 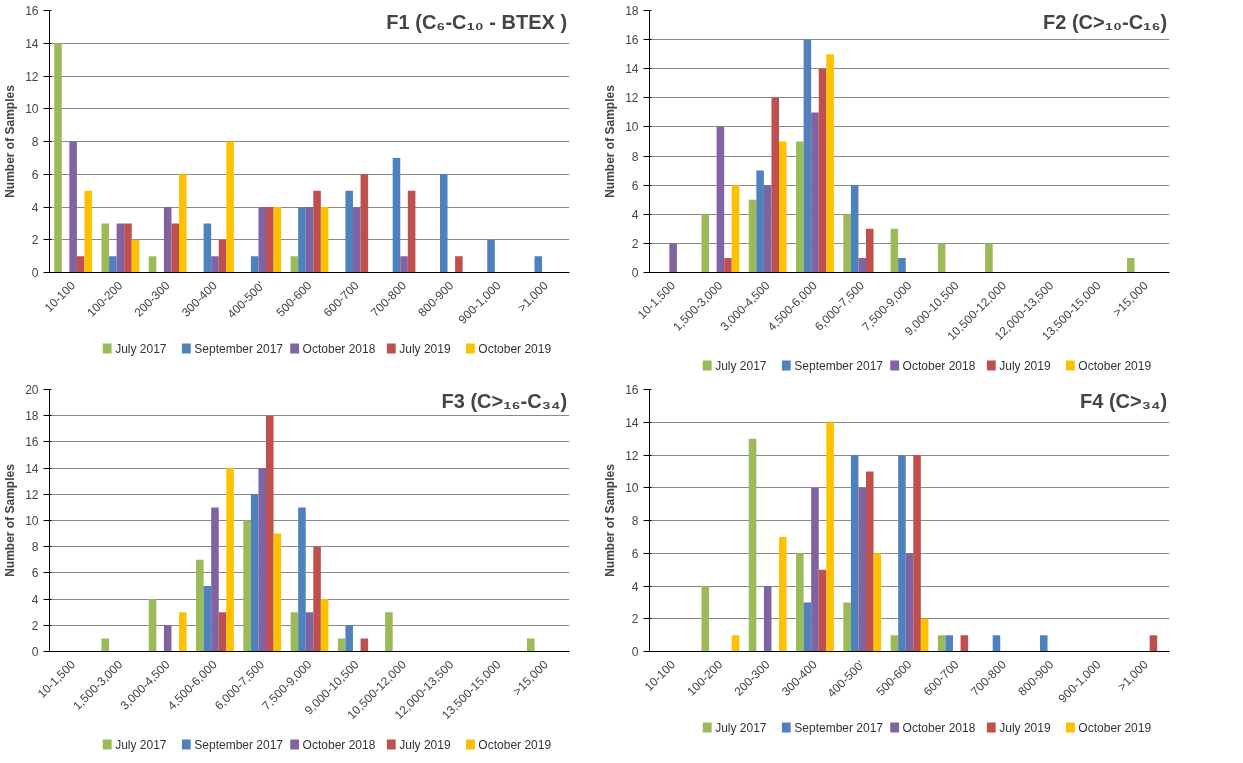 What do you see at coordinates (1124, 400) in the screenshot?
I see `chart-title: F4 (C>₃₄)` at bounding box center [1124, 400].